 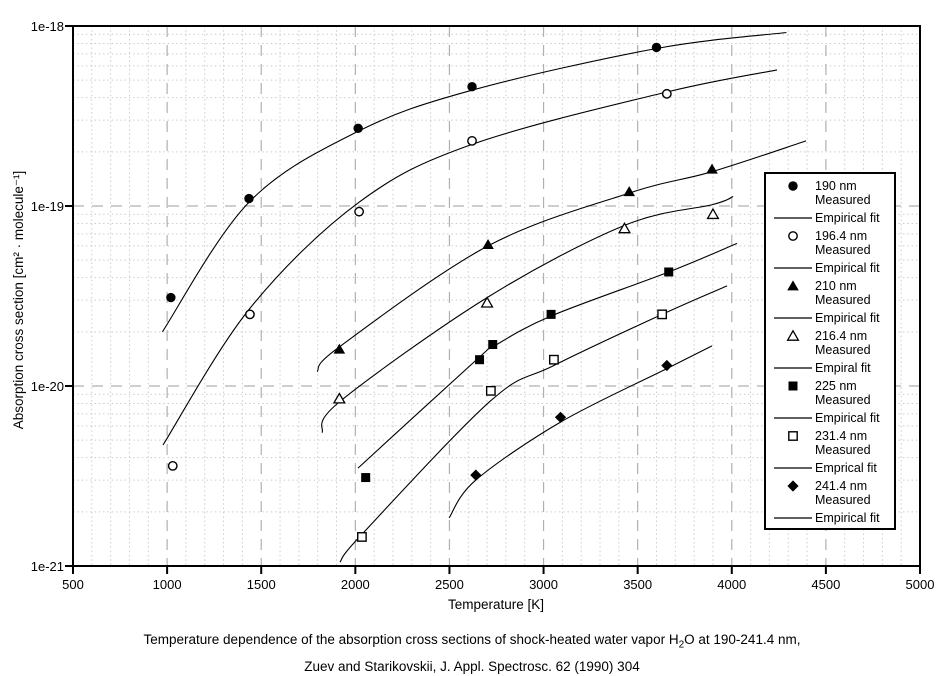 I want to click on y-tick-label: 1e-19, so click(x=47, y=206).